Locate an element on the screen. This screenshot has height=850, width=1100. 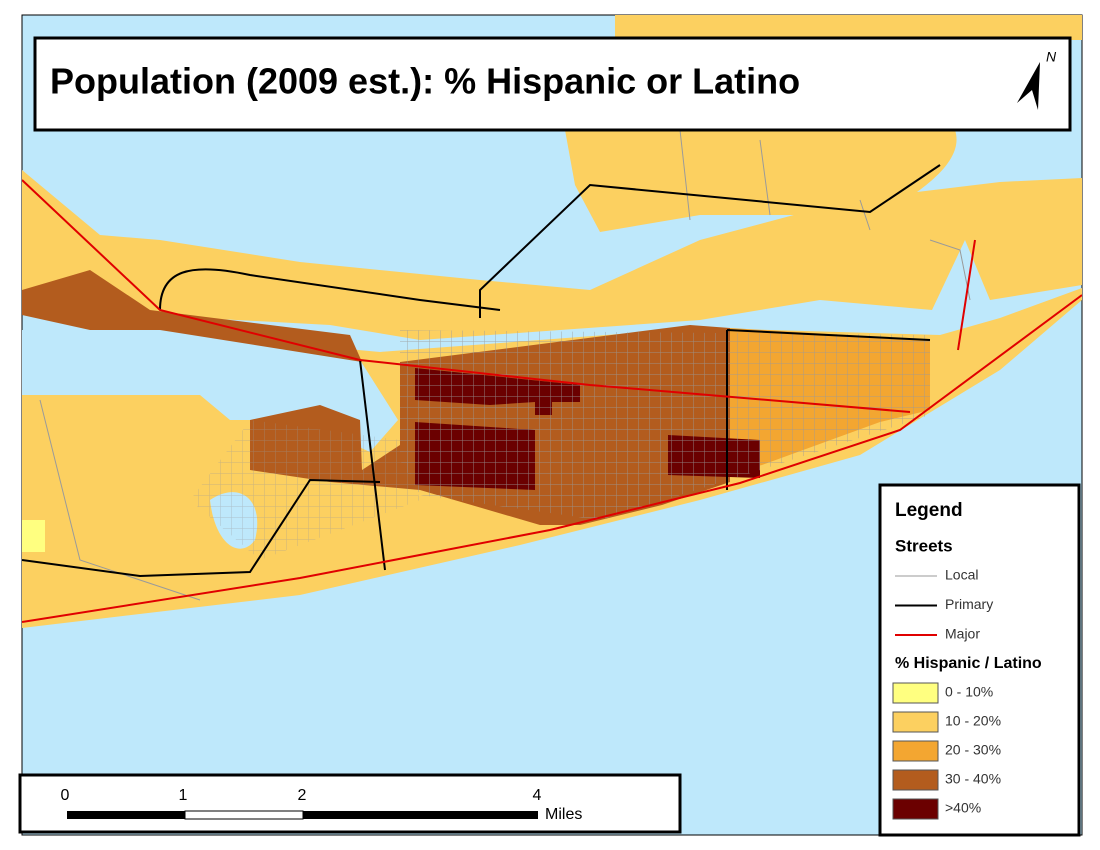
legend-label: Local is located at coordinates (961, 575).